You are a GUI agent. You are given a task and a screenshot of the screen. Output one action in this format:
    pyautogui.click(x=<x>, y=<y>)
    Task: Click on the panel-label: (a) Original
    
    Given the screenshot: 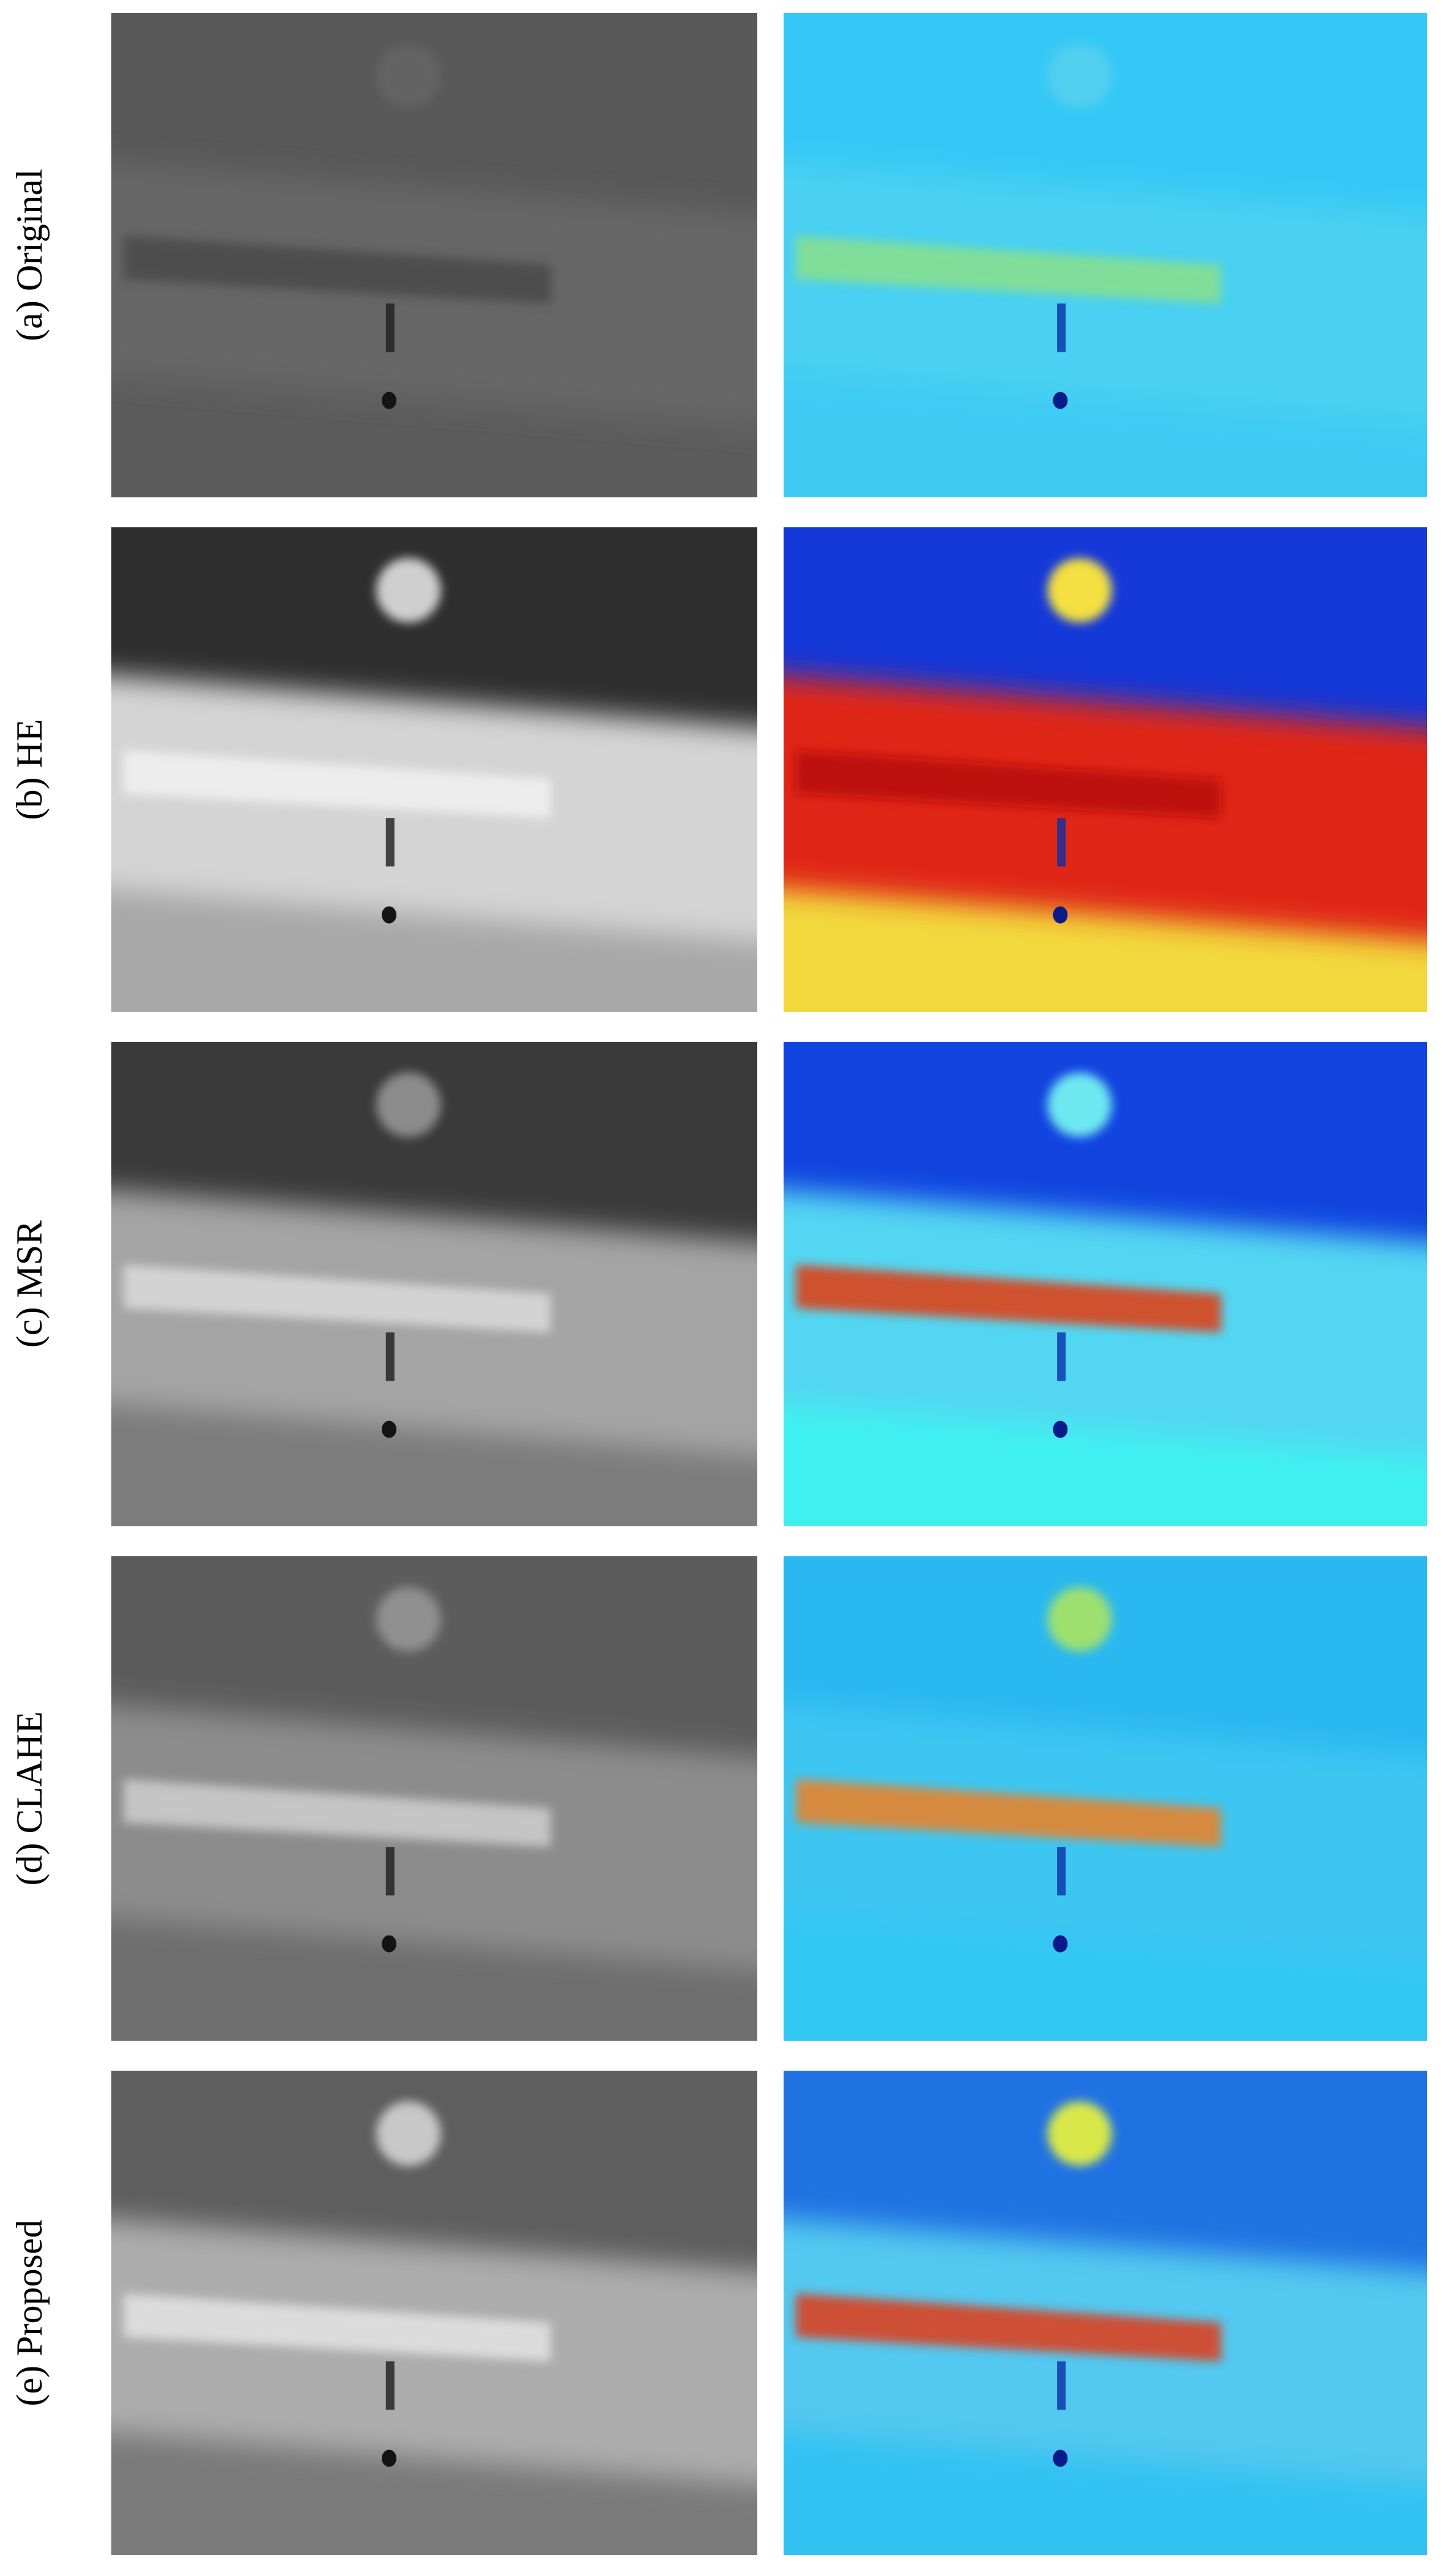 What is the action you would take?
    pyautogui.click(x=30, y=255)
    